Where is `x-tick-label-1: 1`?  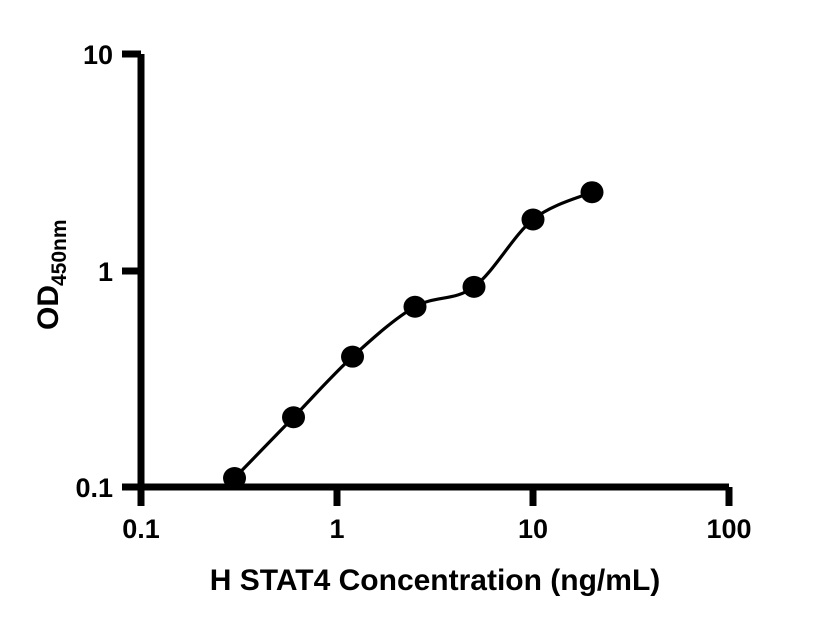
x-tick-label-1: 1 is located at coordinates (336, 529).